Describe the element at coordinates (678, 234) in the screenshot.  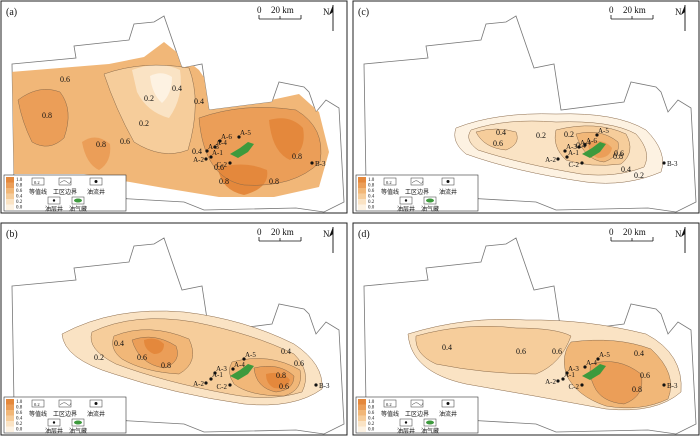
I see `north-label: N` at that location.